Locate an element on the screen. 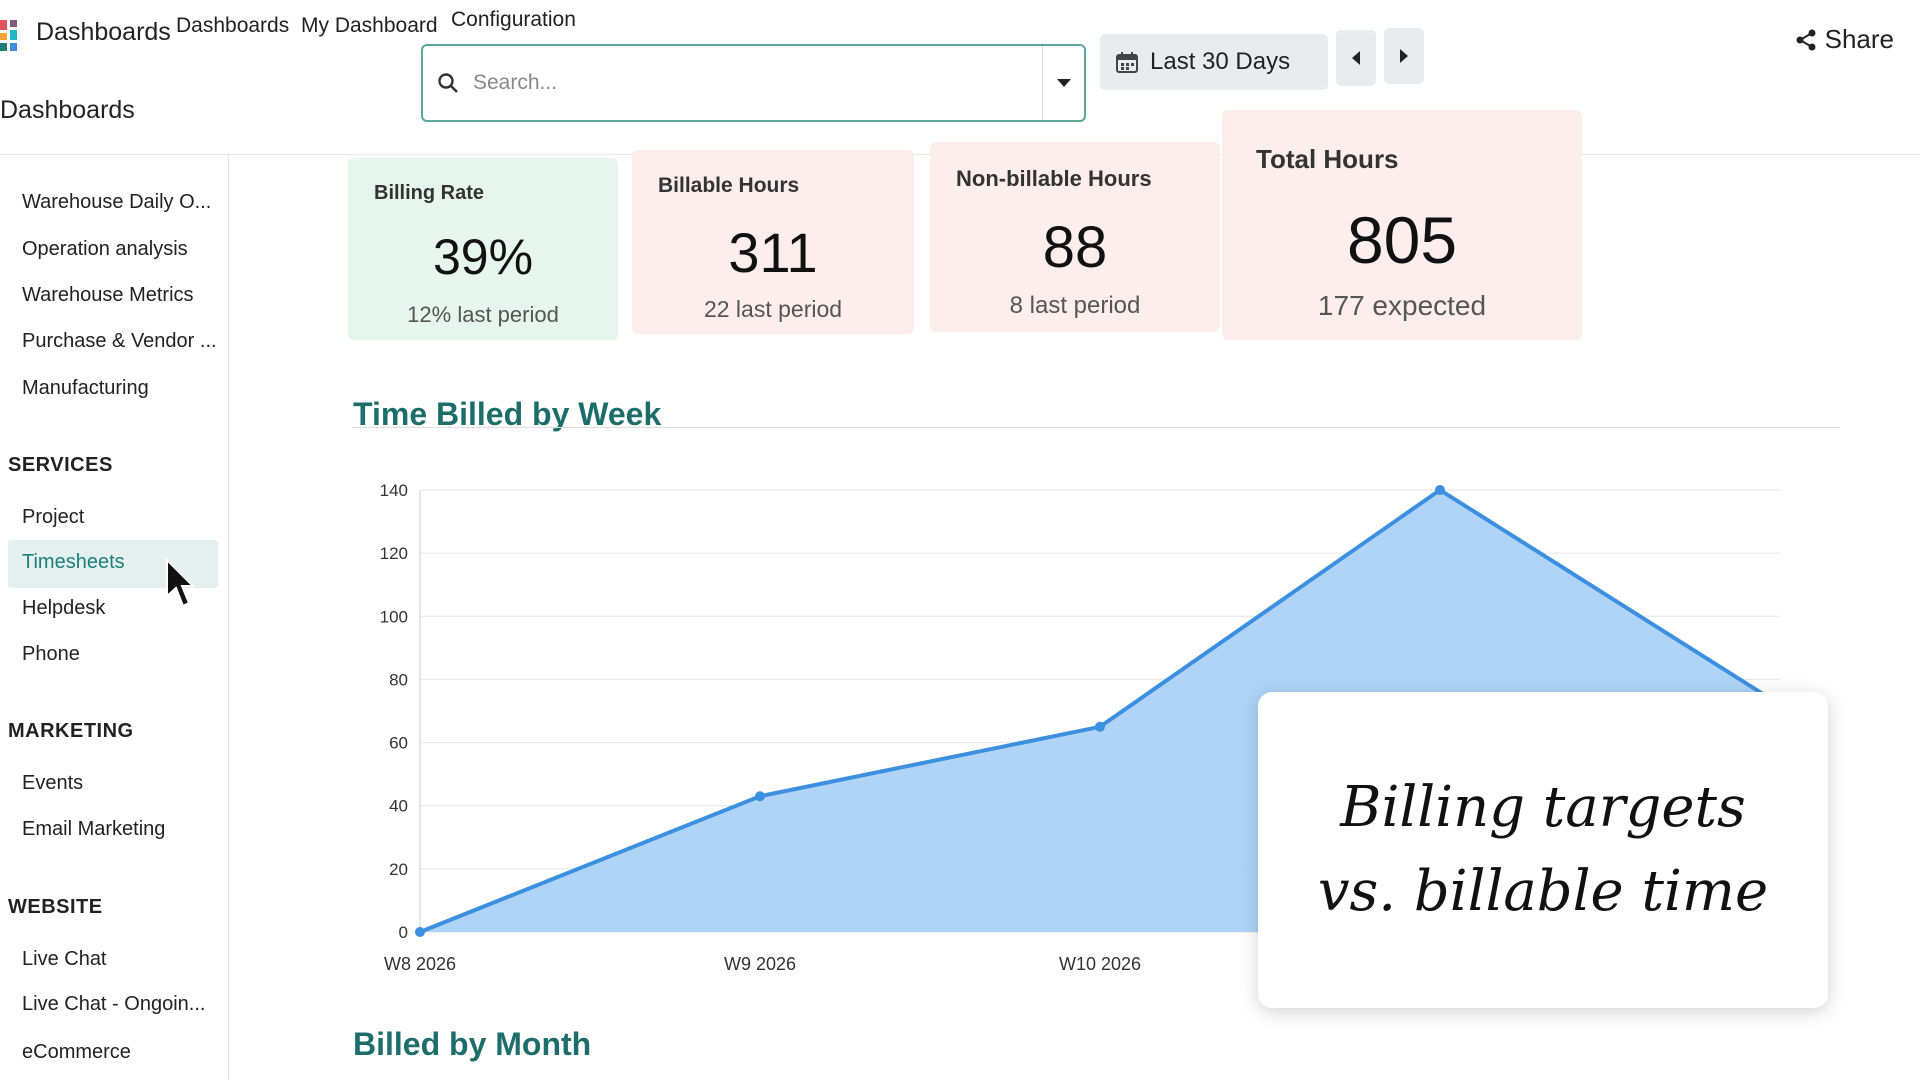 The width and height of the screenshot is (1920, 1080). sidebar-item-project: Project is located at coordinates (53, 517).